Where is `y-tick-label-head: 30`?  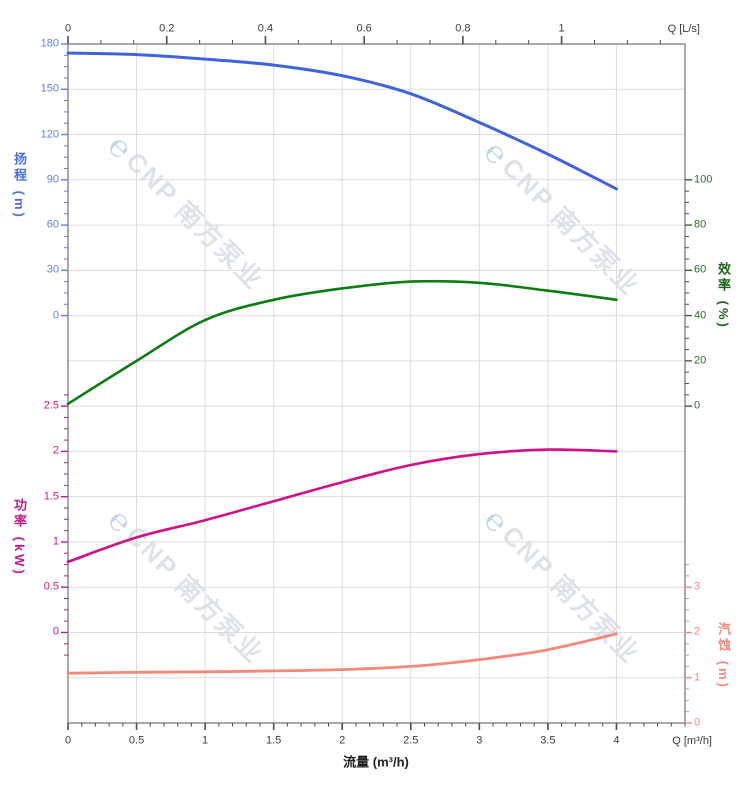
y-tick-label-head: 30 is located at coordinates (52, 269).